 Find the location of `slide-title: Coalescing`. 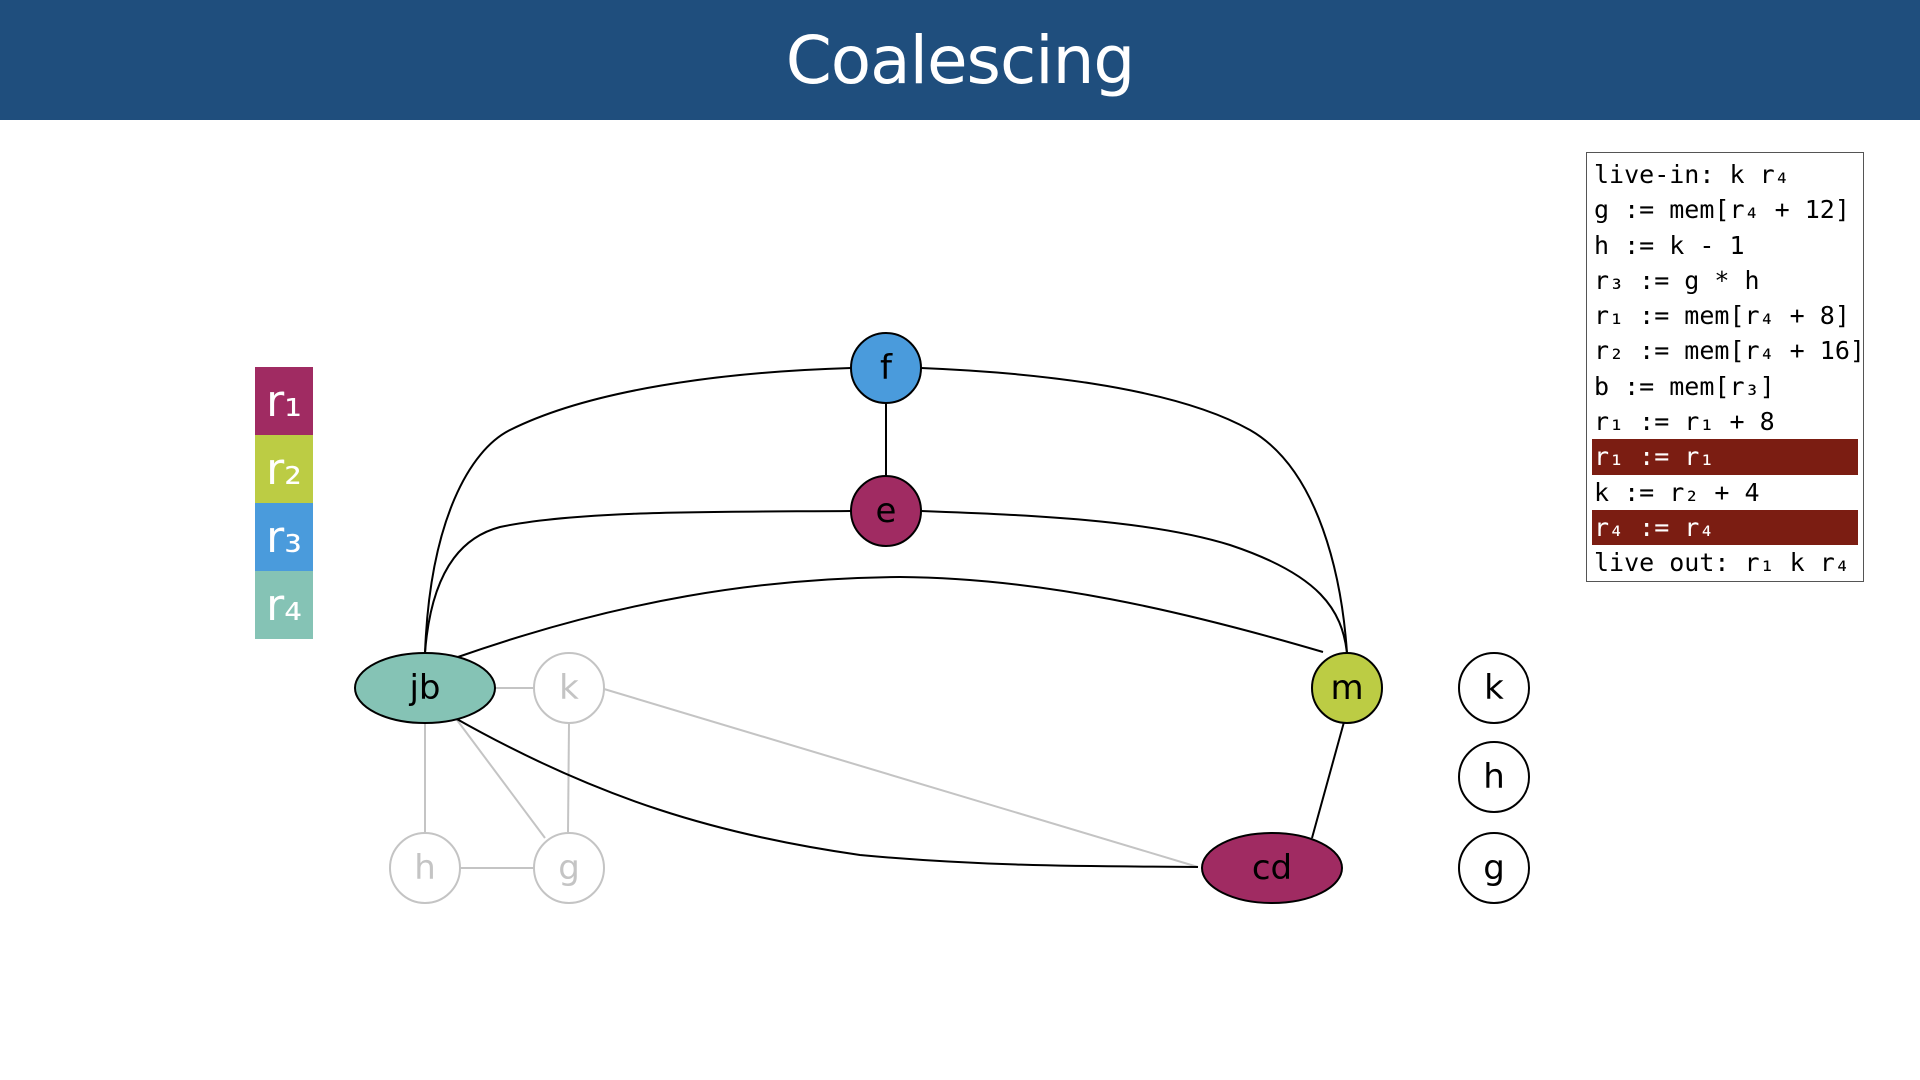

slide-title: Coalescing is located at coordinates (960, 60).